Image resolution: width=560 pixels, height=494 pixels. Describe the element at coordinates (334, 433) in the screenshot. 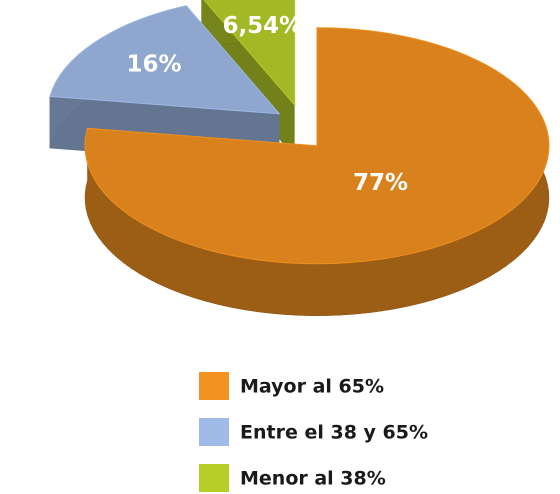

I see `legend-label: Entre el 38 y 65%` at that location.